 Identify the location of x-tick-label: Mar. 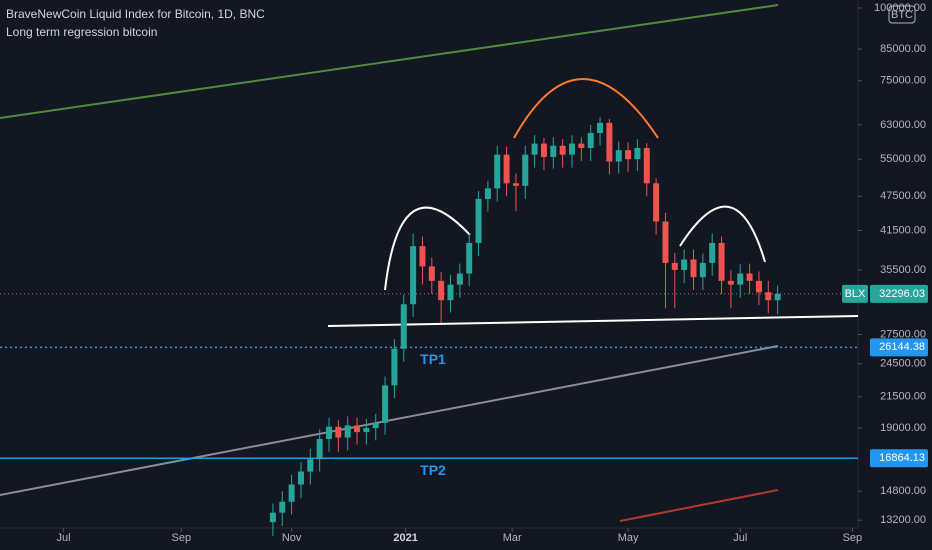
(512, 538).